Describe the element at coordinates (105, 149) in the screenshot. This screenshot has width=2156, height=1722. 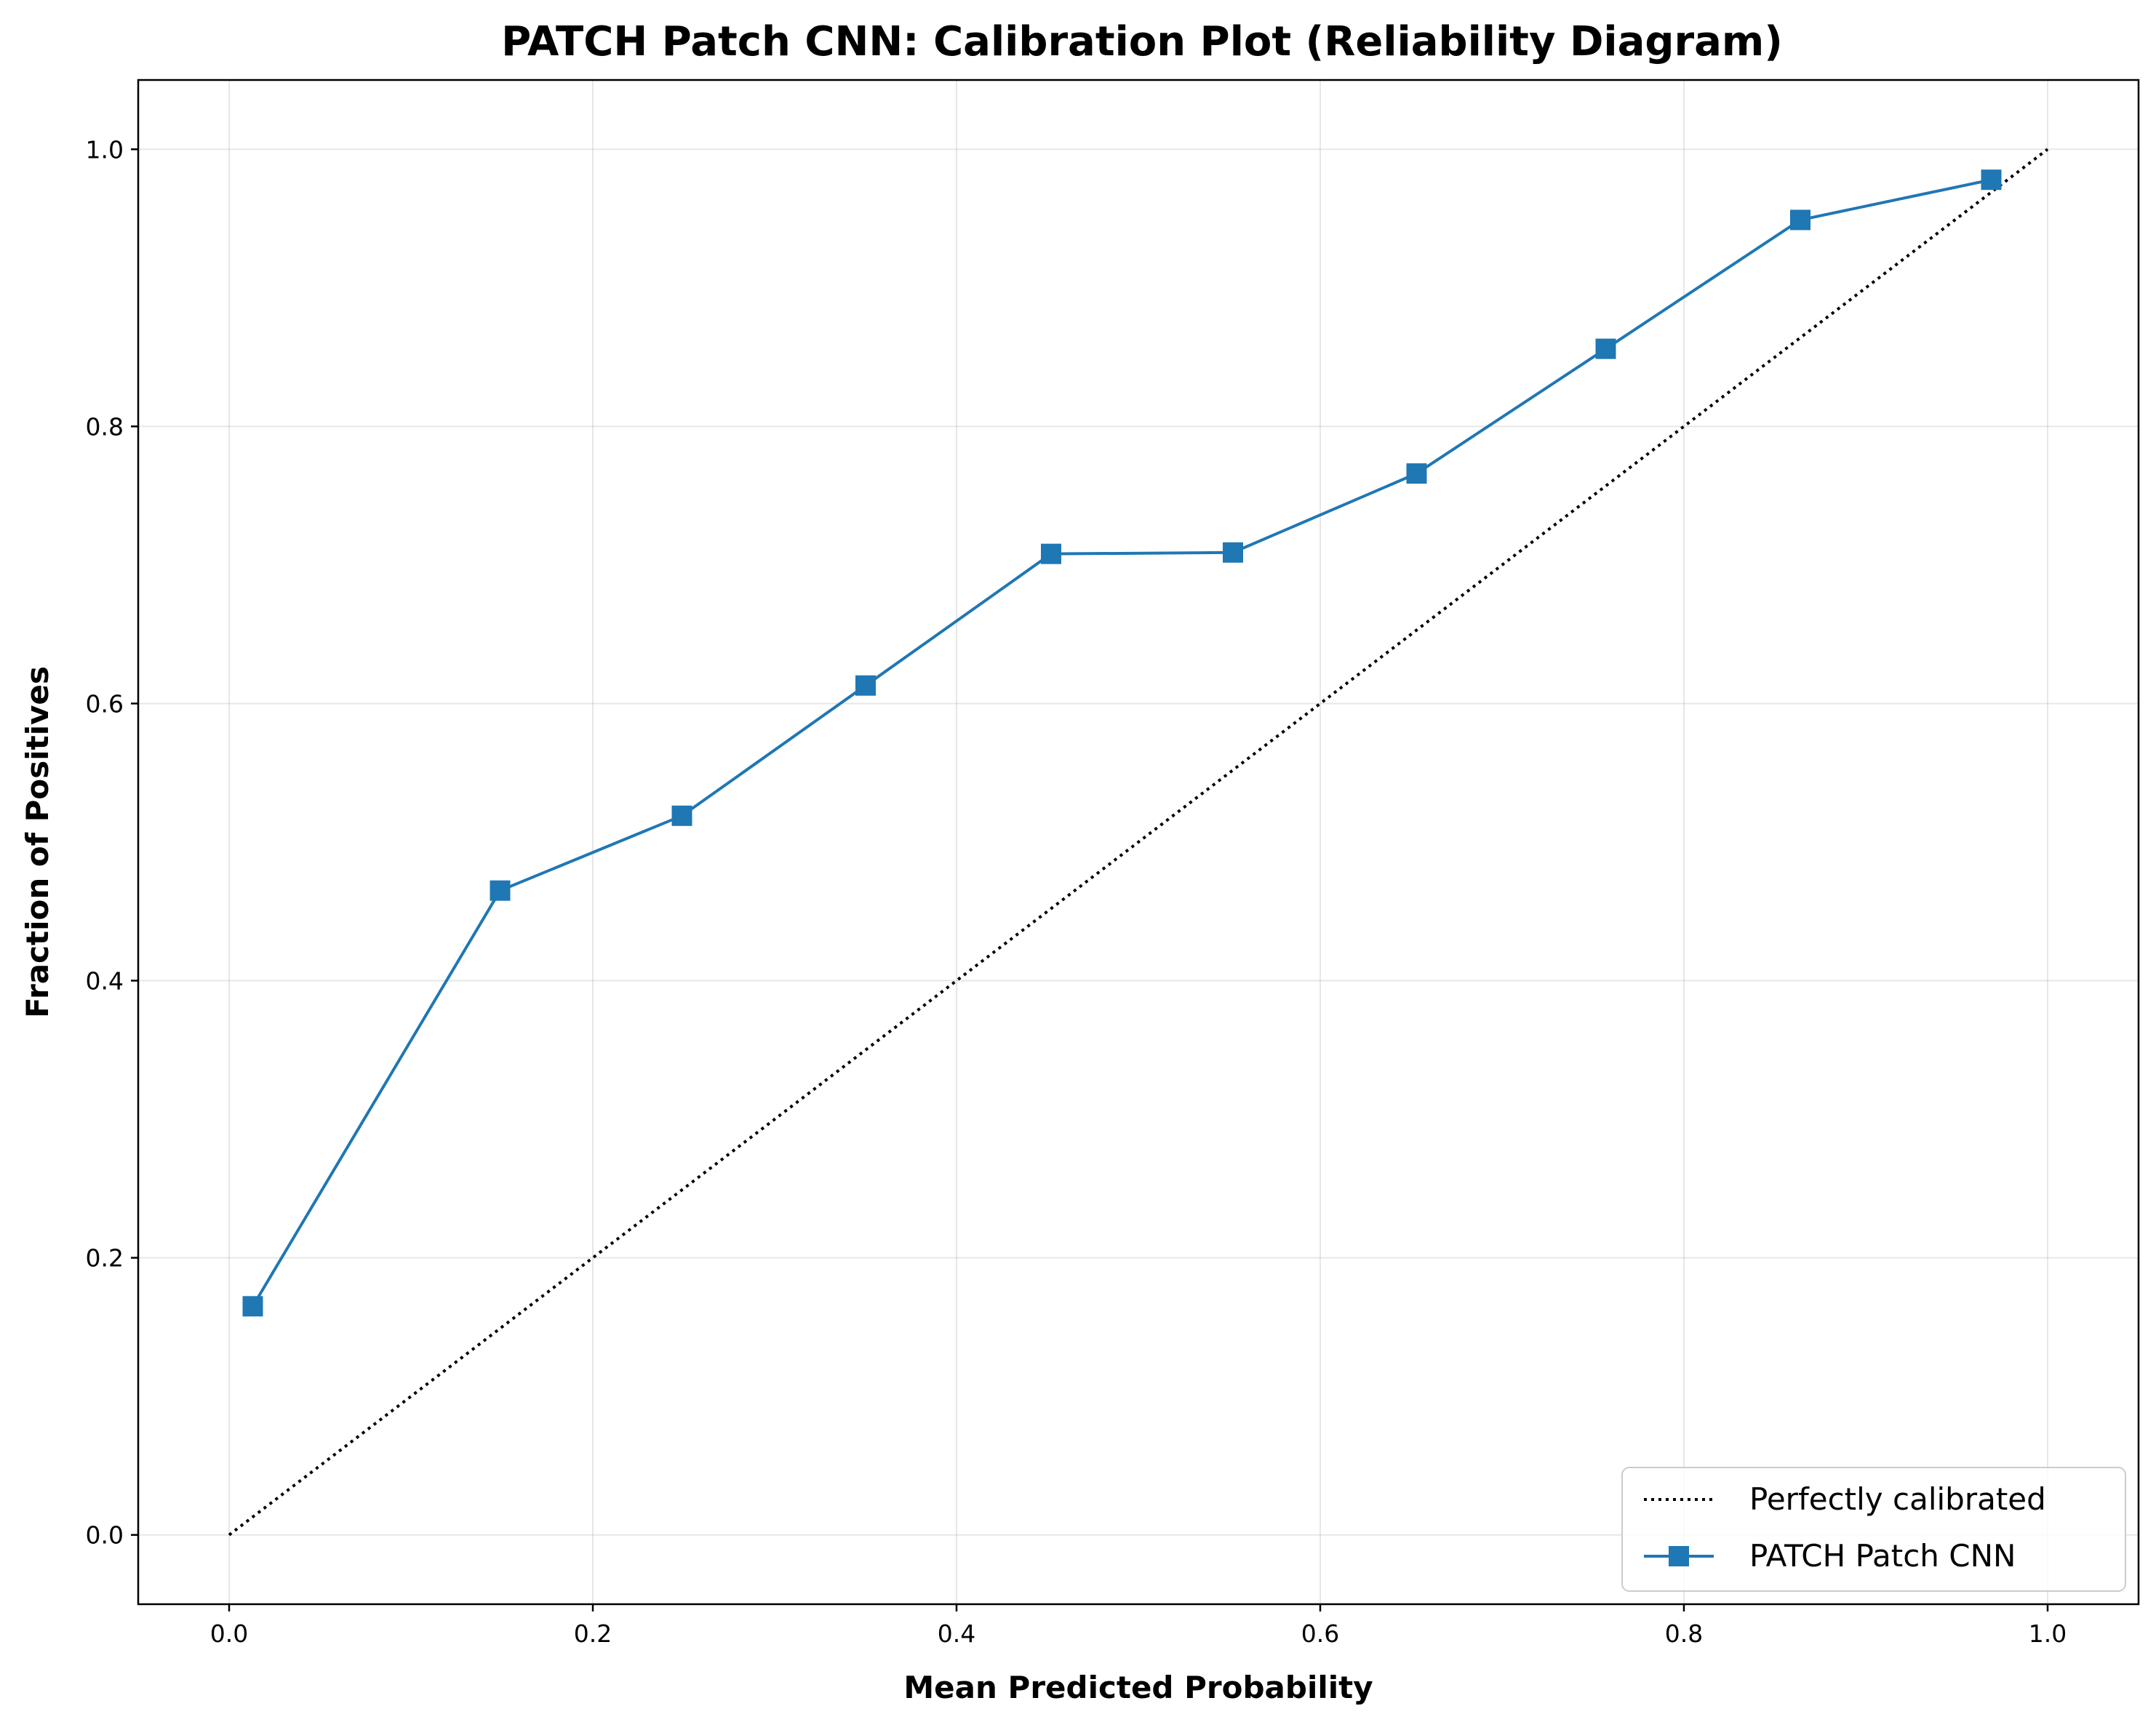
I see `y-tick-label: 1.0` at that location.